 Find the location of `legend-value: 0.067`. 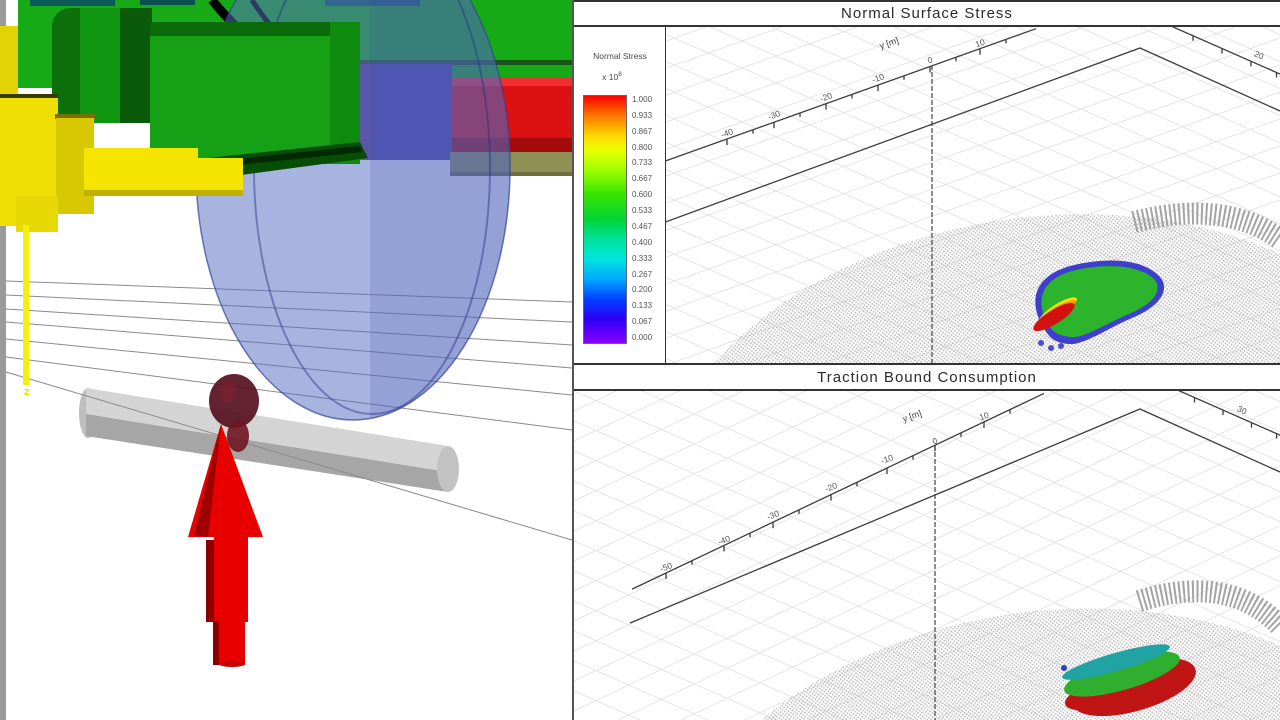

legend-value: 0.067 is located at coordinates (642, 322).